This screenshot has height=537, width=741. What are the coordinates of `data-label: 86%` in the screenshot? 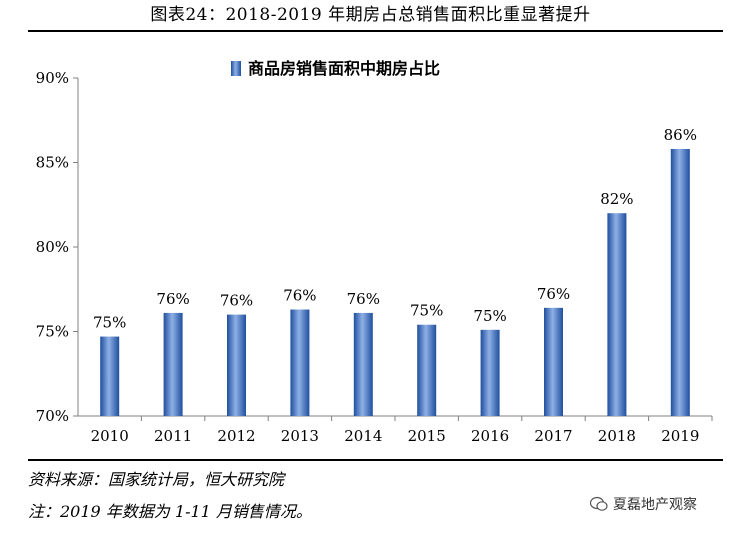 It's located at (680, 135).